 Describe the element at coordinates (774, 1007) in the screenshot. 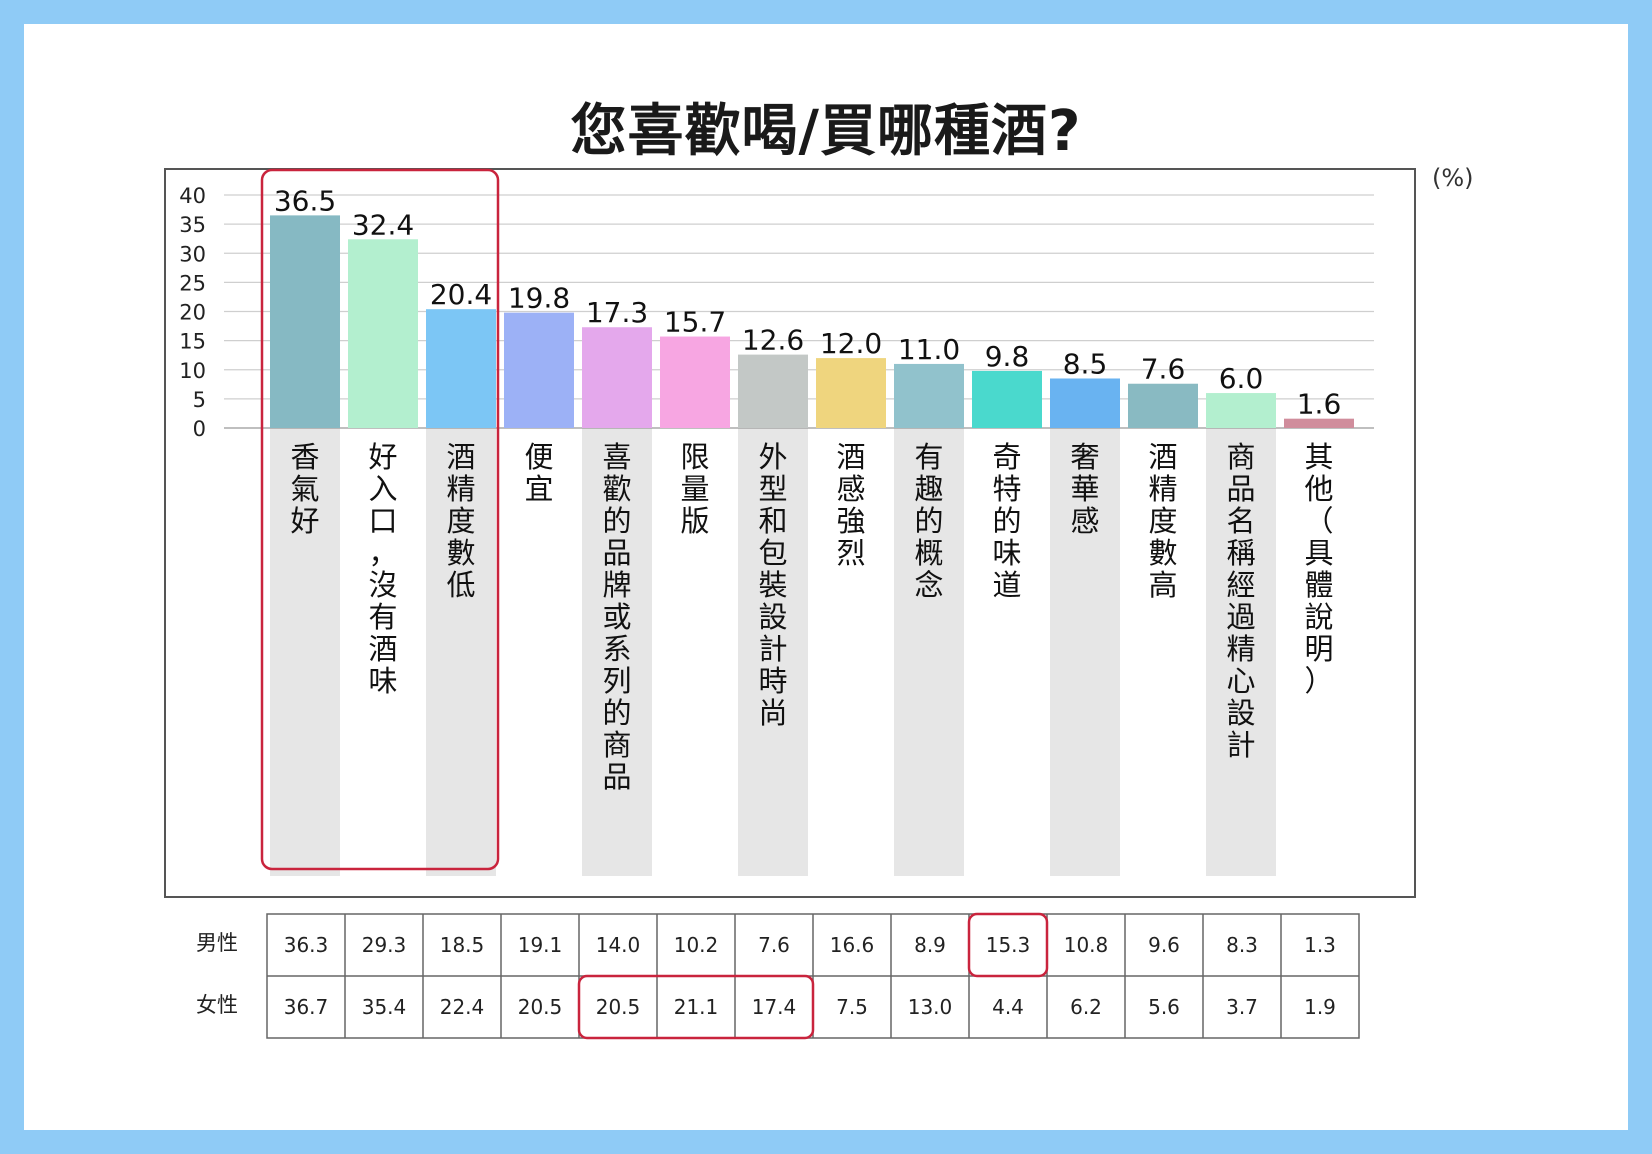

I see `table-cell: 17.4` at that location.